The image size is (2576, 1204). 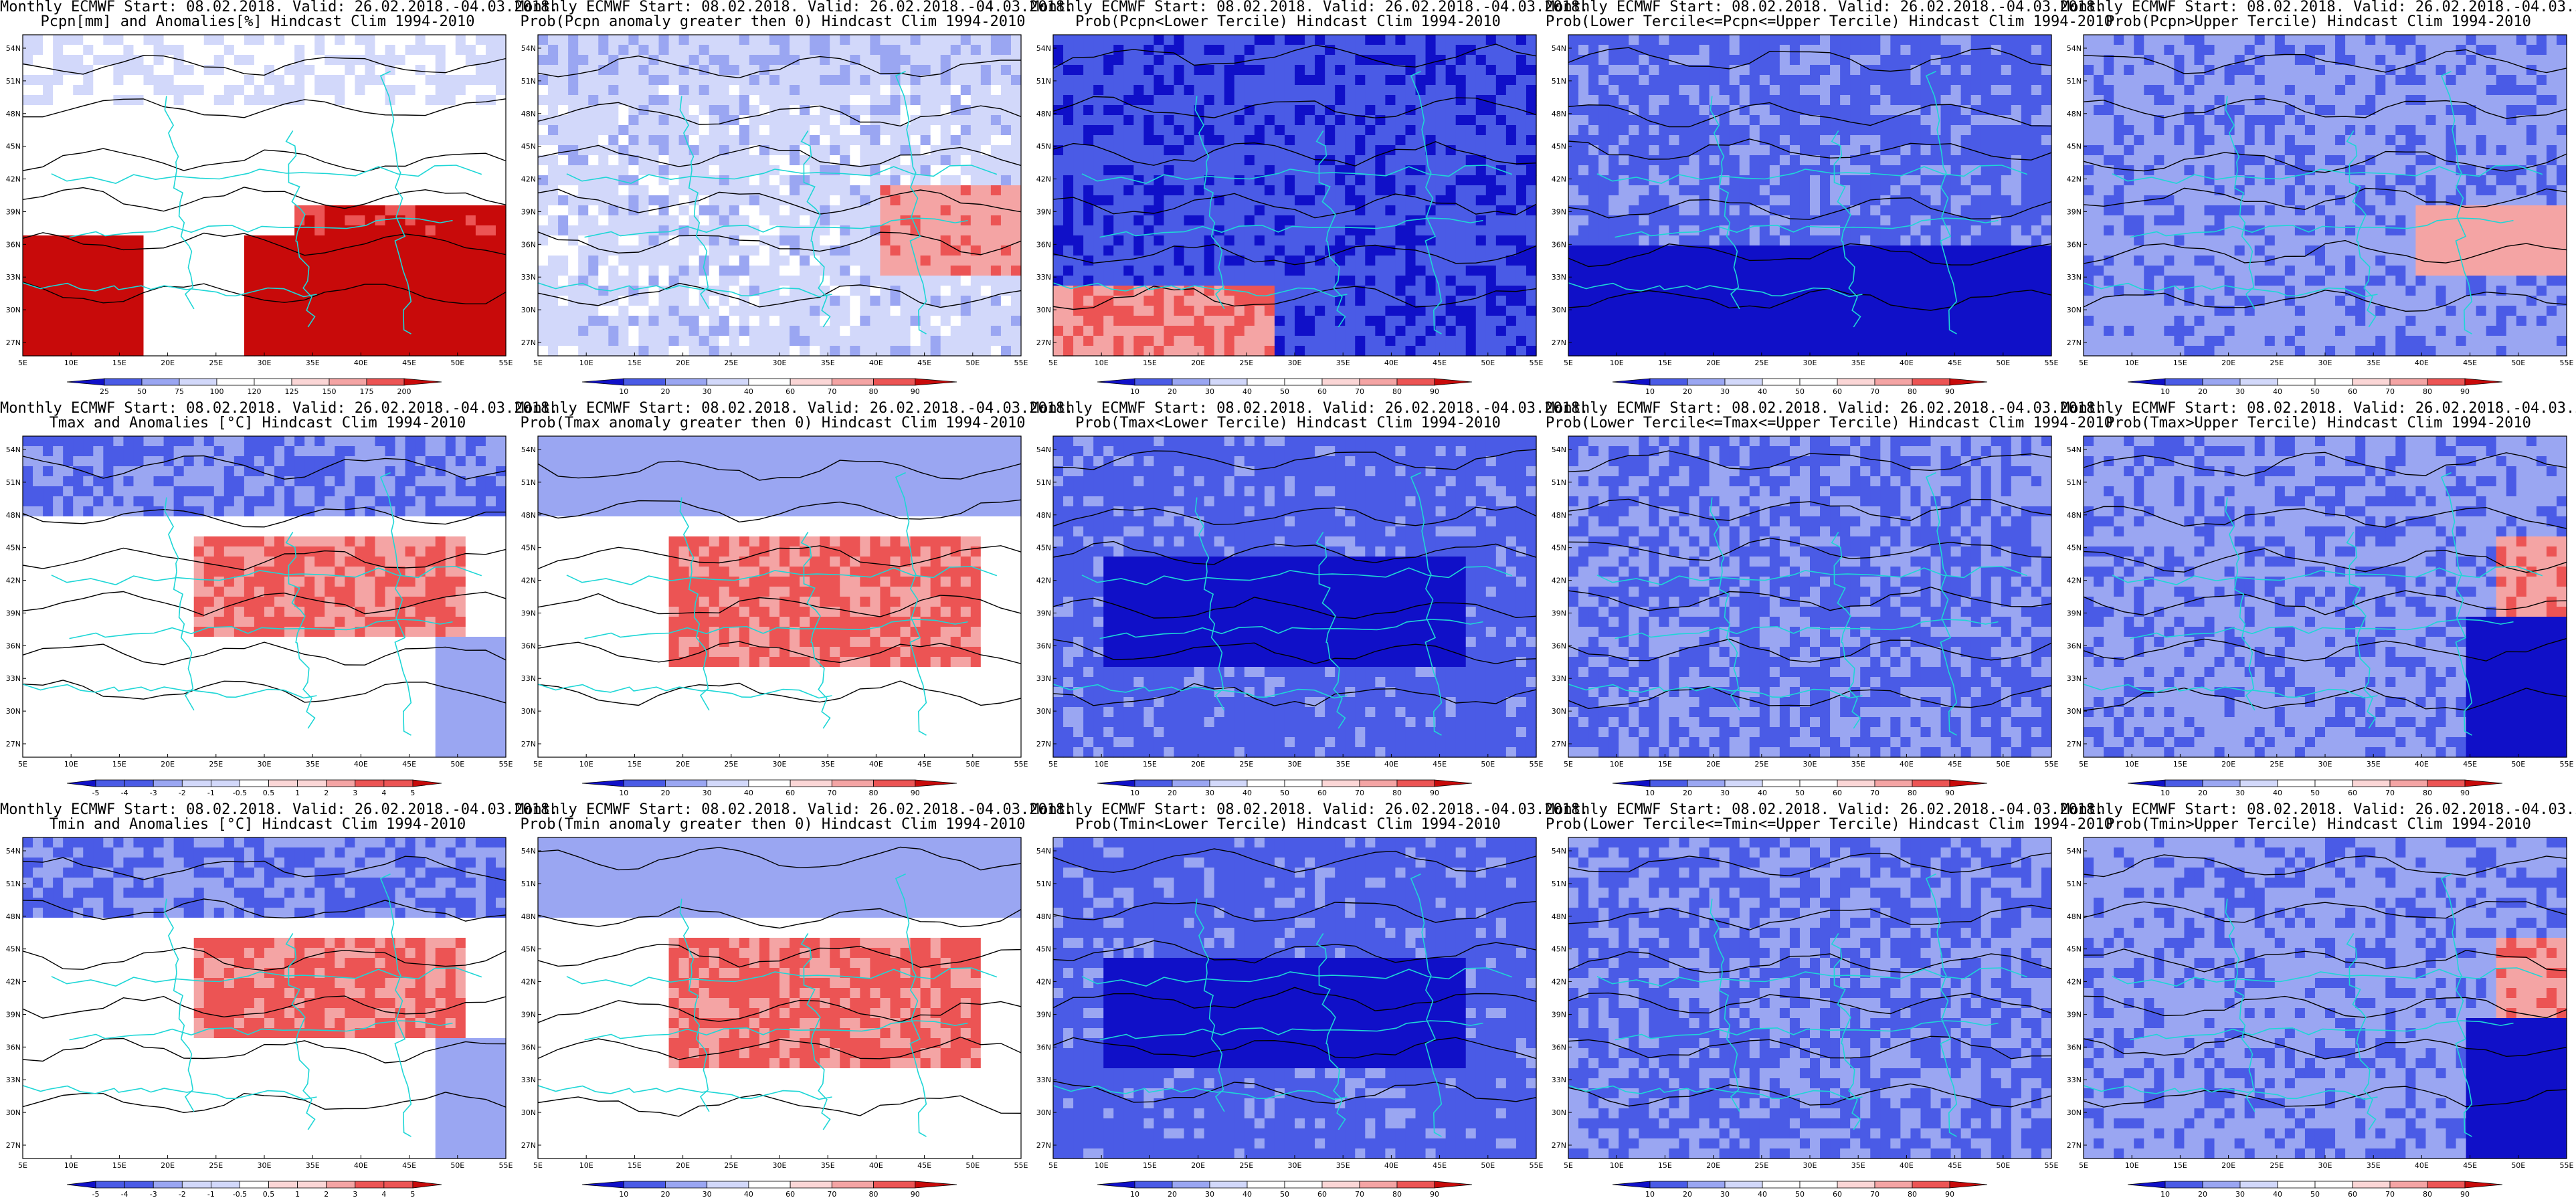 I want to click on colorbar: 10 20 30 40 50 60 70 80 90, so click(x=1800, y=1190).